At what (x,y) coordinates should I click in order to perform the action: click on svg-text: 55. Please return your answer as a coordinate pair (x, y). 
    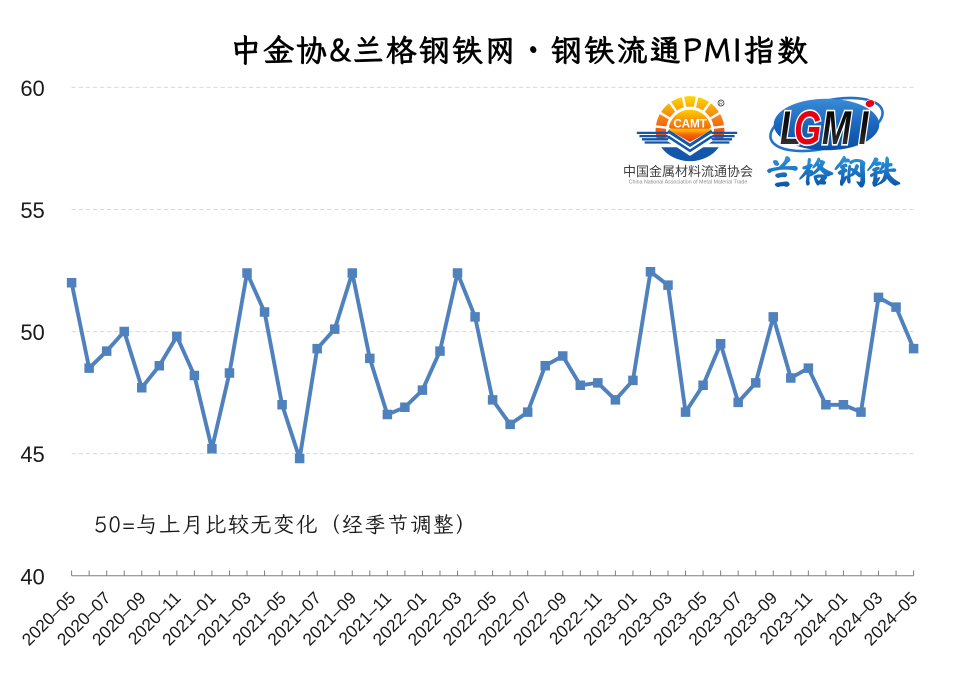
    Looking at the image, I should click on (32, 210).